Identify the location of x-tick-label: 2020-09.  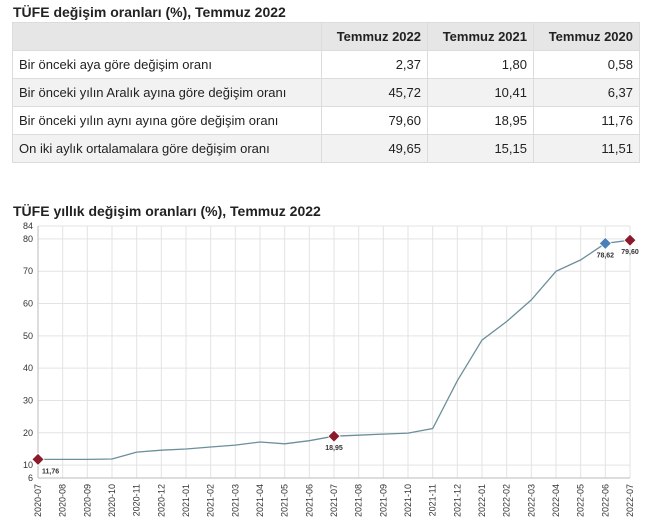
(87, 500).